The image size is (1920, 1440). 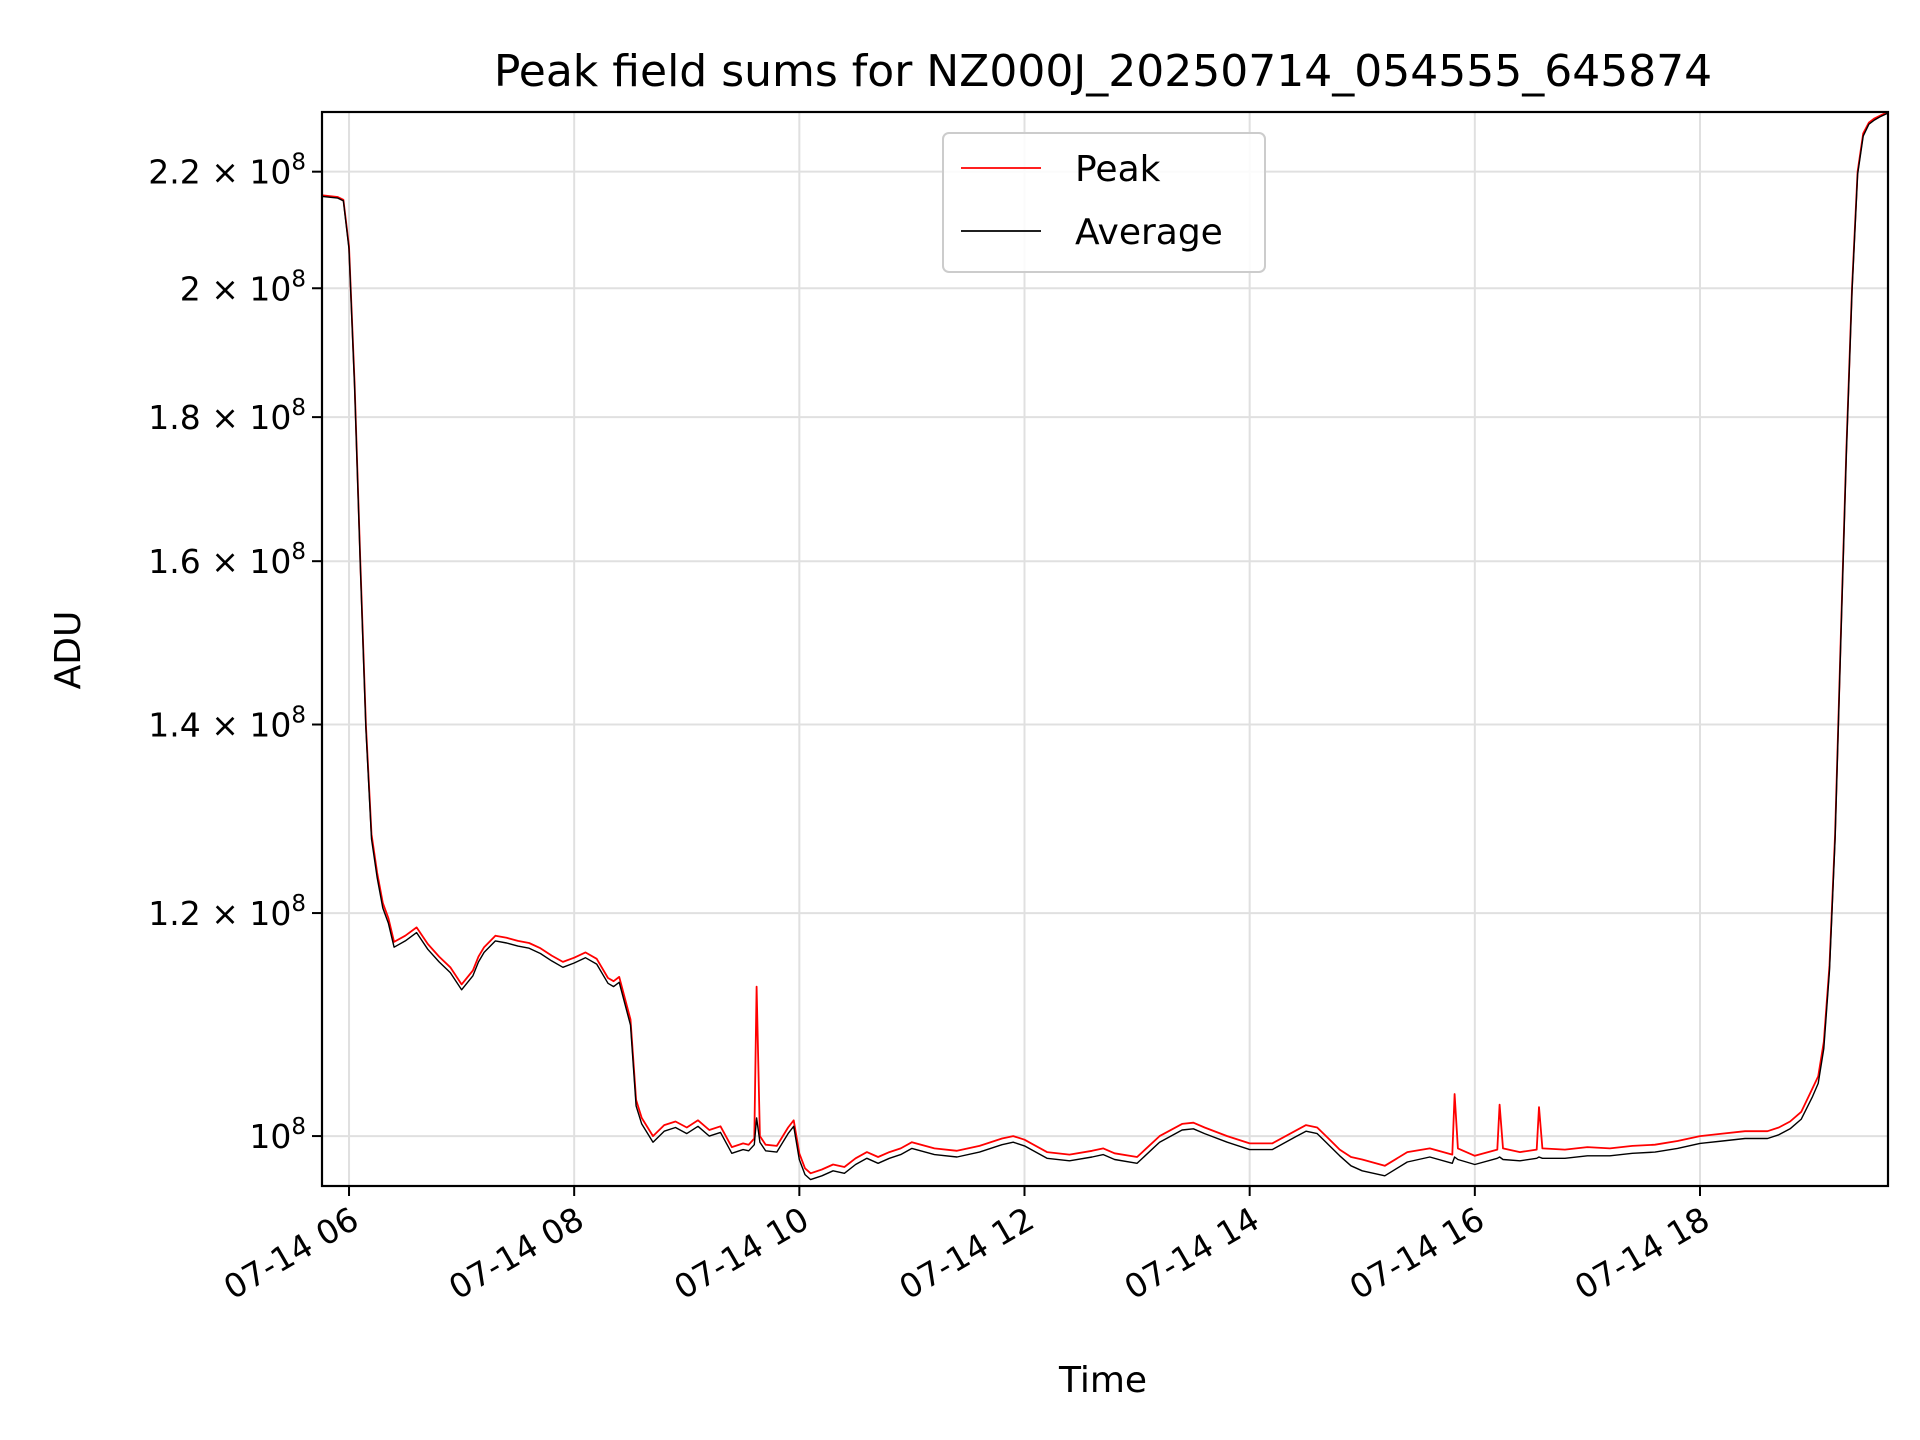 I want to click on y-tick-label: 1.2 × 108, so click(x=227, y=912).